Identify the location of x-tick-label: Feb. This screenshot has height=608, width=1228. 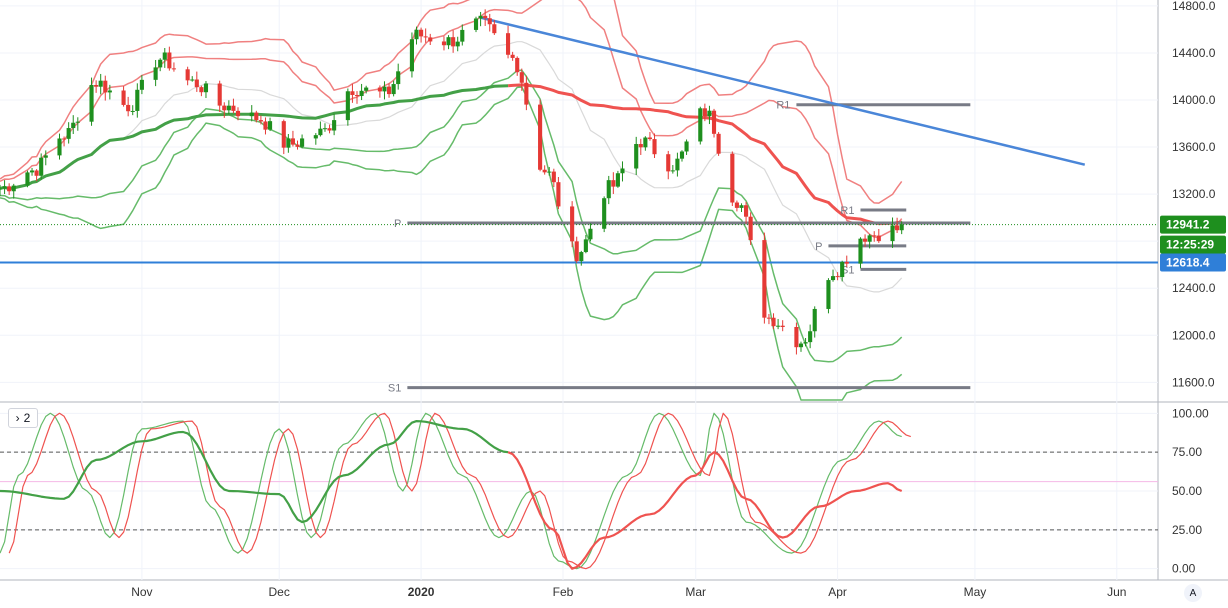
(563, 592).